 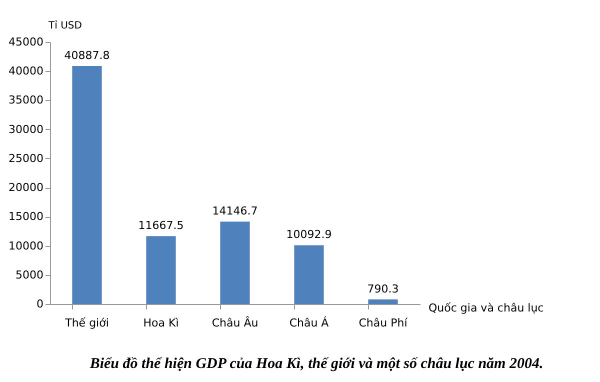 What do you see at coordinates (309, 235) in the screenshot?
I see `data-label: 10092.9` at bounding box center [309, 235].